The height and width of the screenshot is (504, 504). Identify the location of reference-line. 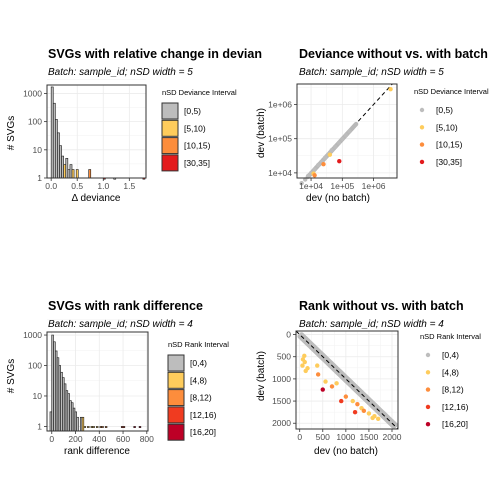
(347, 380).